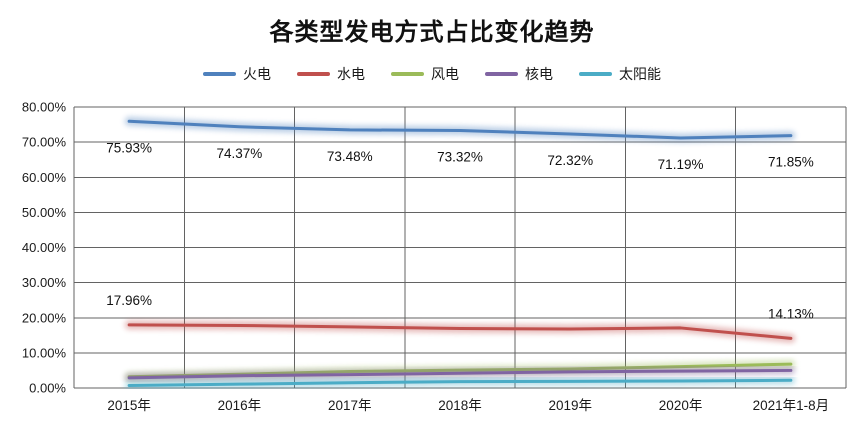 Image resolution: width=864 pixels, height=433 pixels. What do you see at coordinates (350, 156) in the screenshot?
I see `data-label-thermal: 73.48%` at bounding box center [350, 156].